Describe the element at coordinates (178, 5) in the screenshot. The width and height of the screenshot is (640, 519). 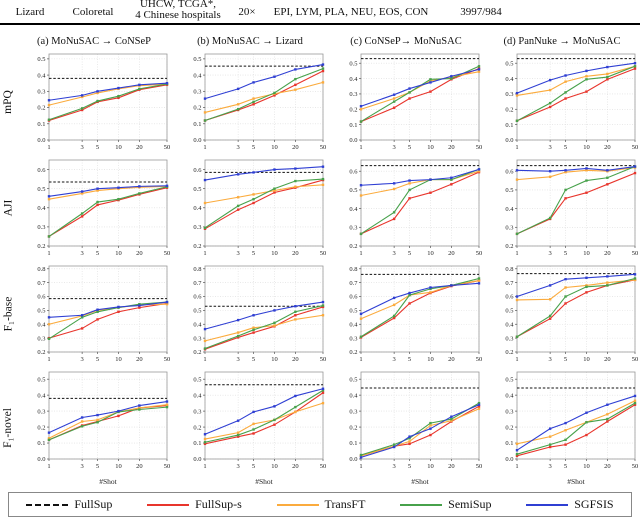
I see `table-cell-source-line1: UHCW, TCGA*,` at that location.